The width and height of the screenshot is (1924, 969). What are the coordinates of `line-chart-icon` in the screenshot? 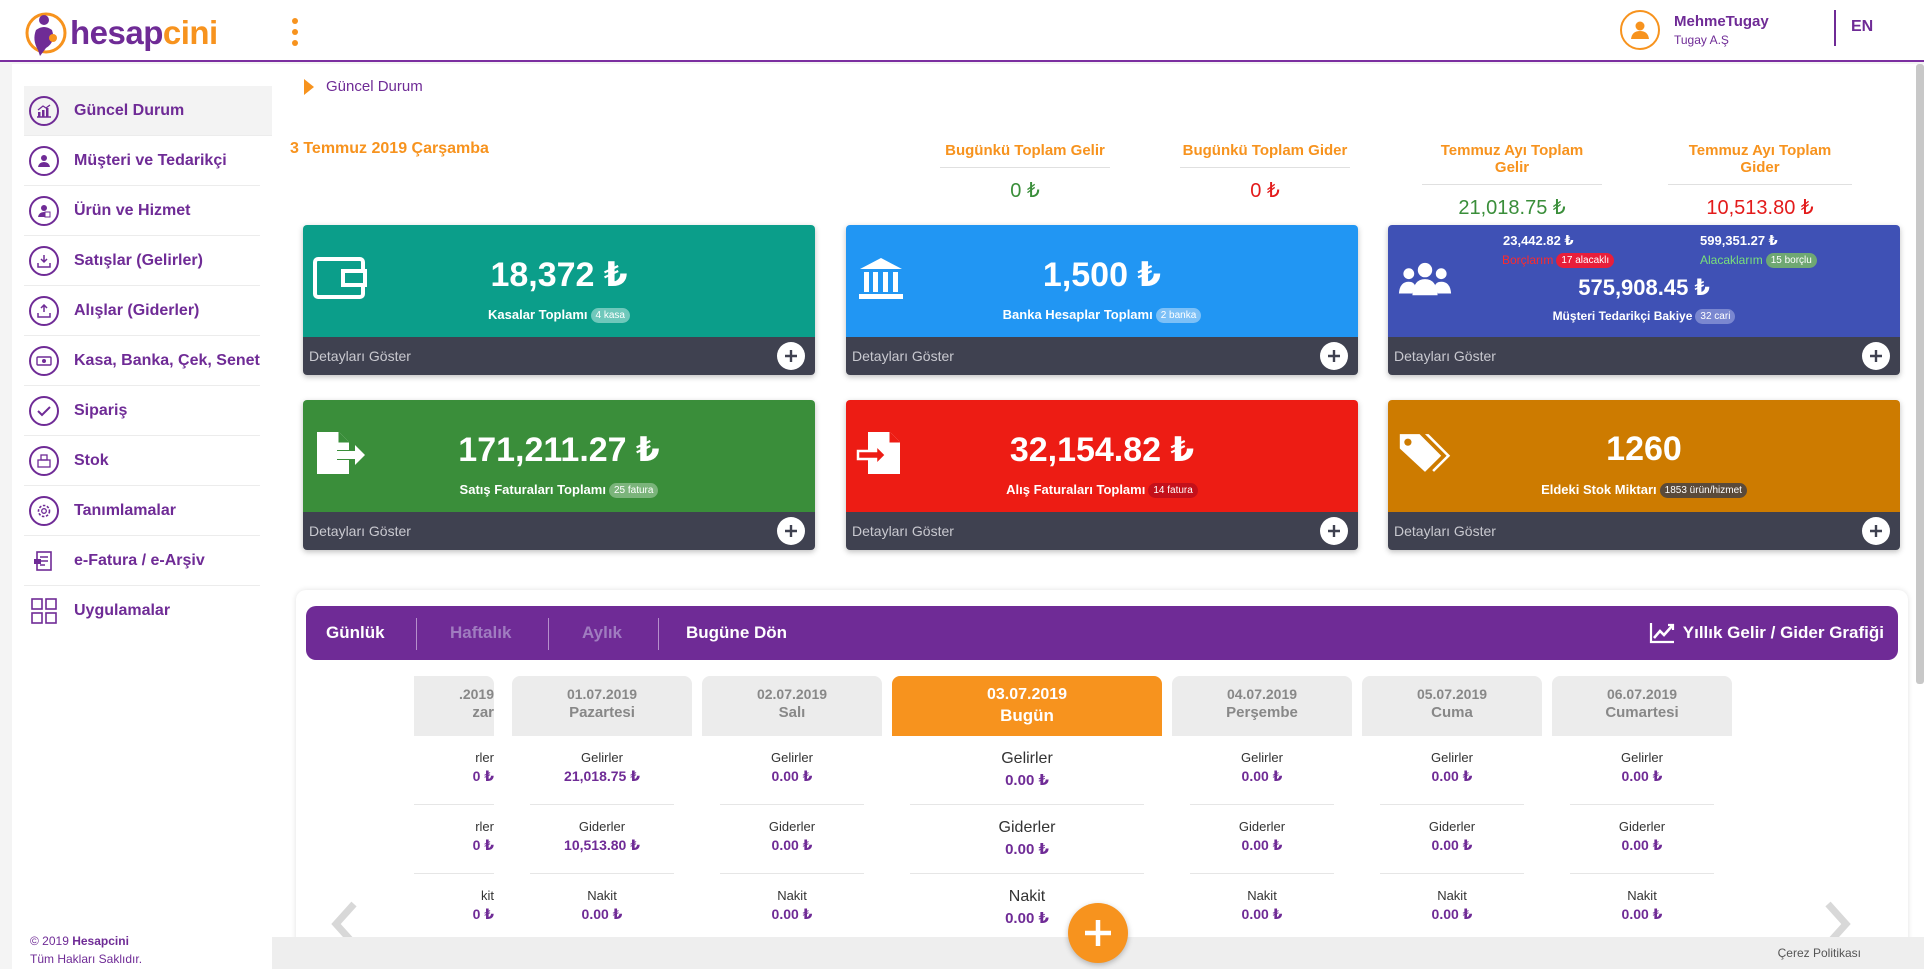 It's located at (1661, 633).